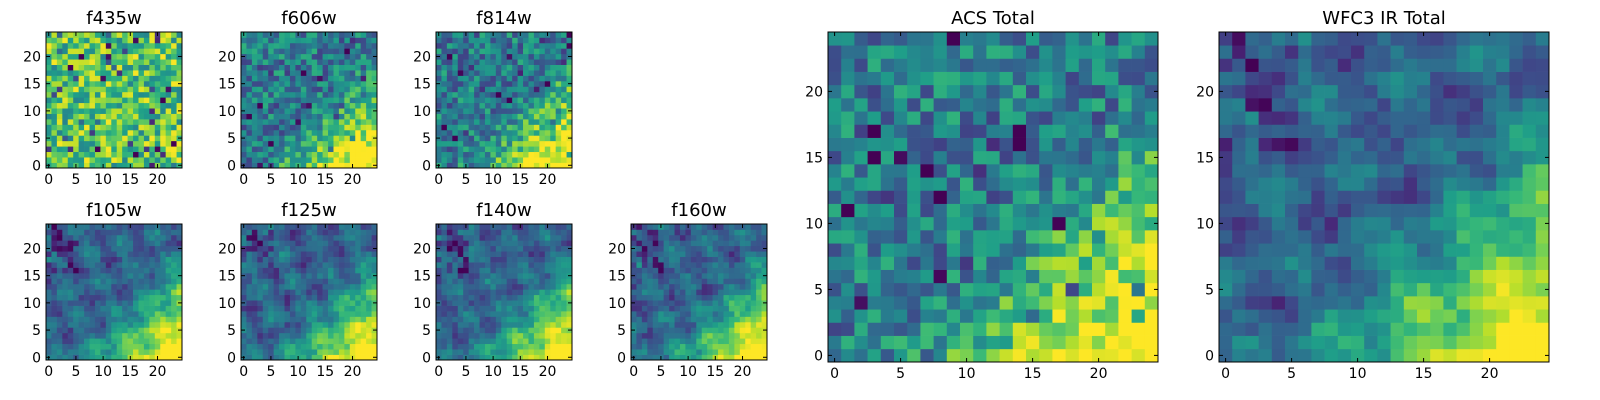 This screenshot has width=1600, height=400. What do you see at coordinates (426, 166) in the screenshot?
I see `y-tick-label: 0` at bounding box center [426, 166].